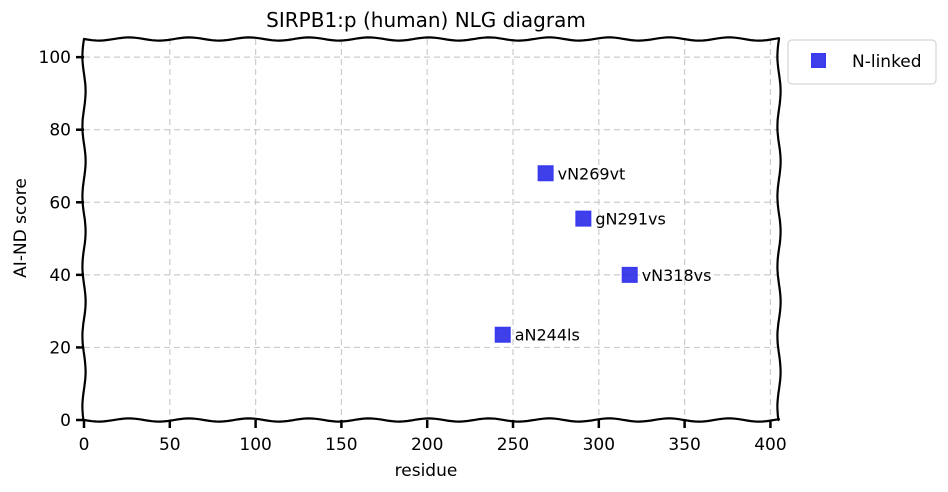 This screenshot has width=948, height=492. I want to click on legend-marker-n-linked, so click(818, 60).